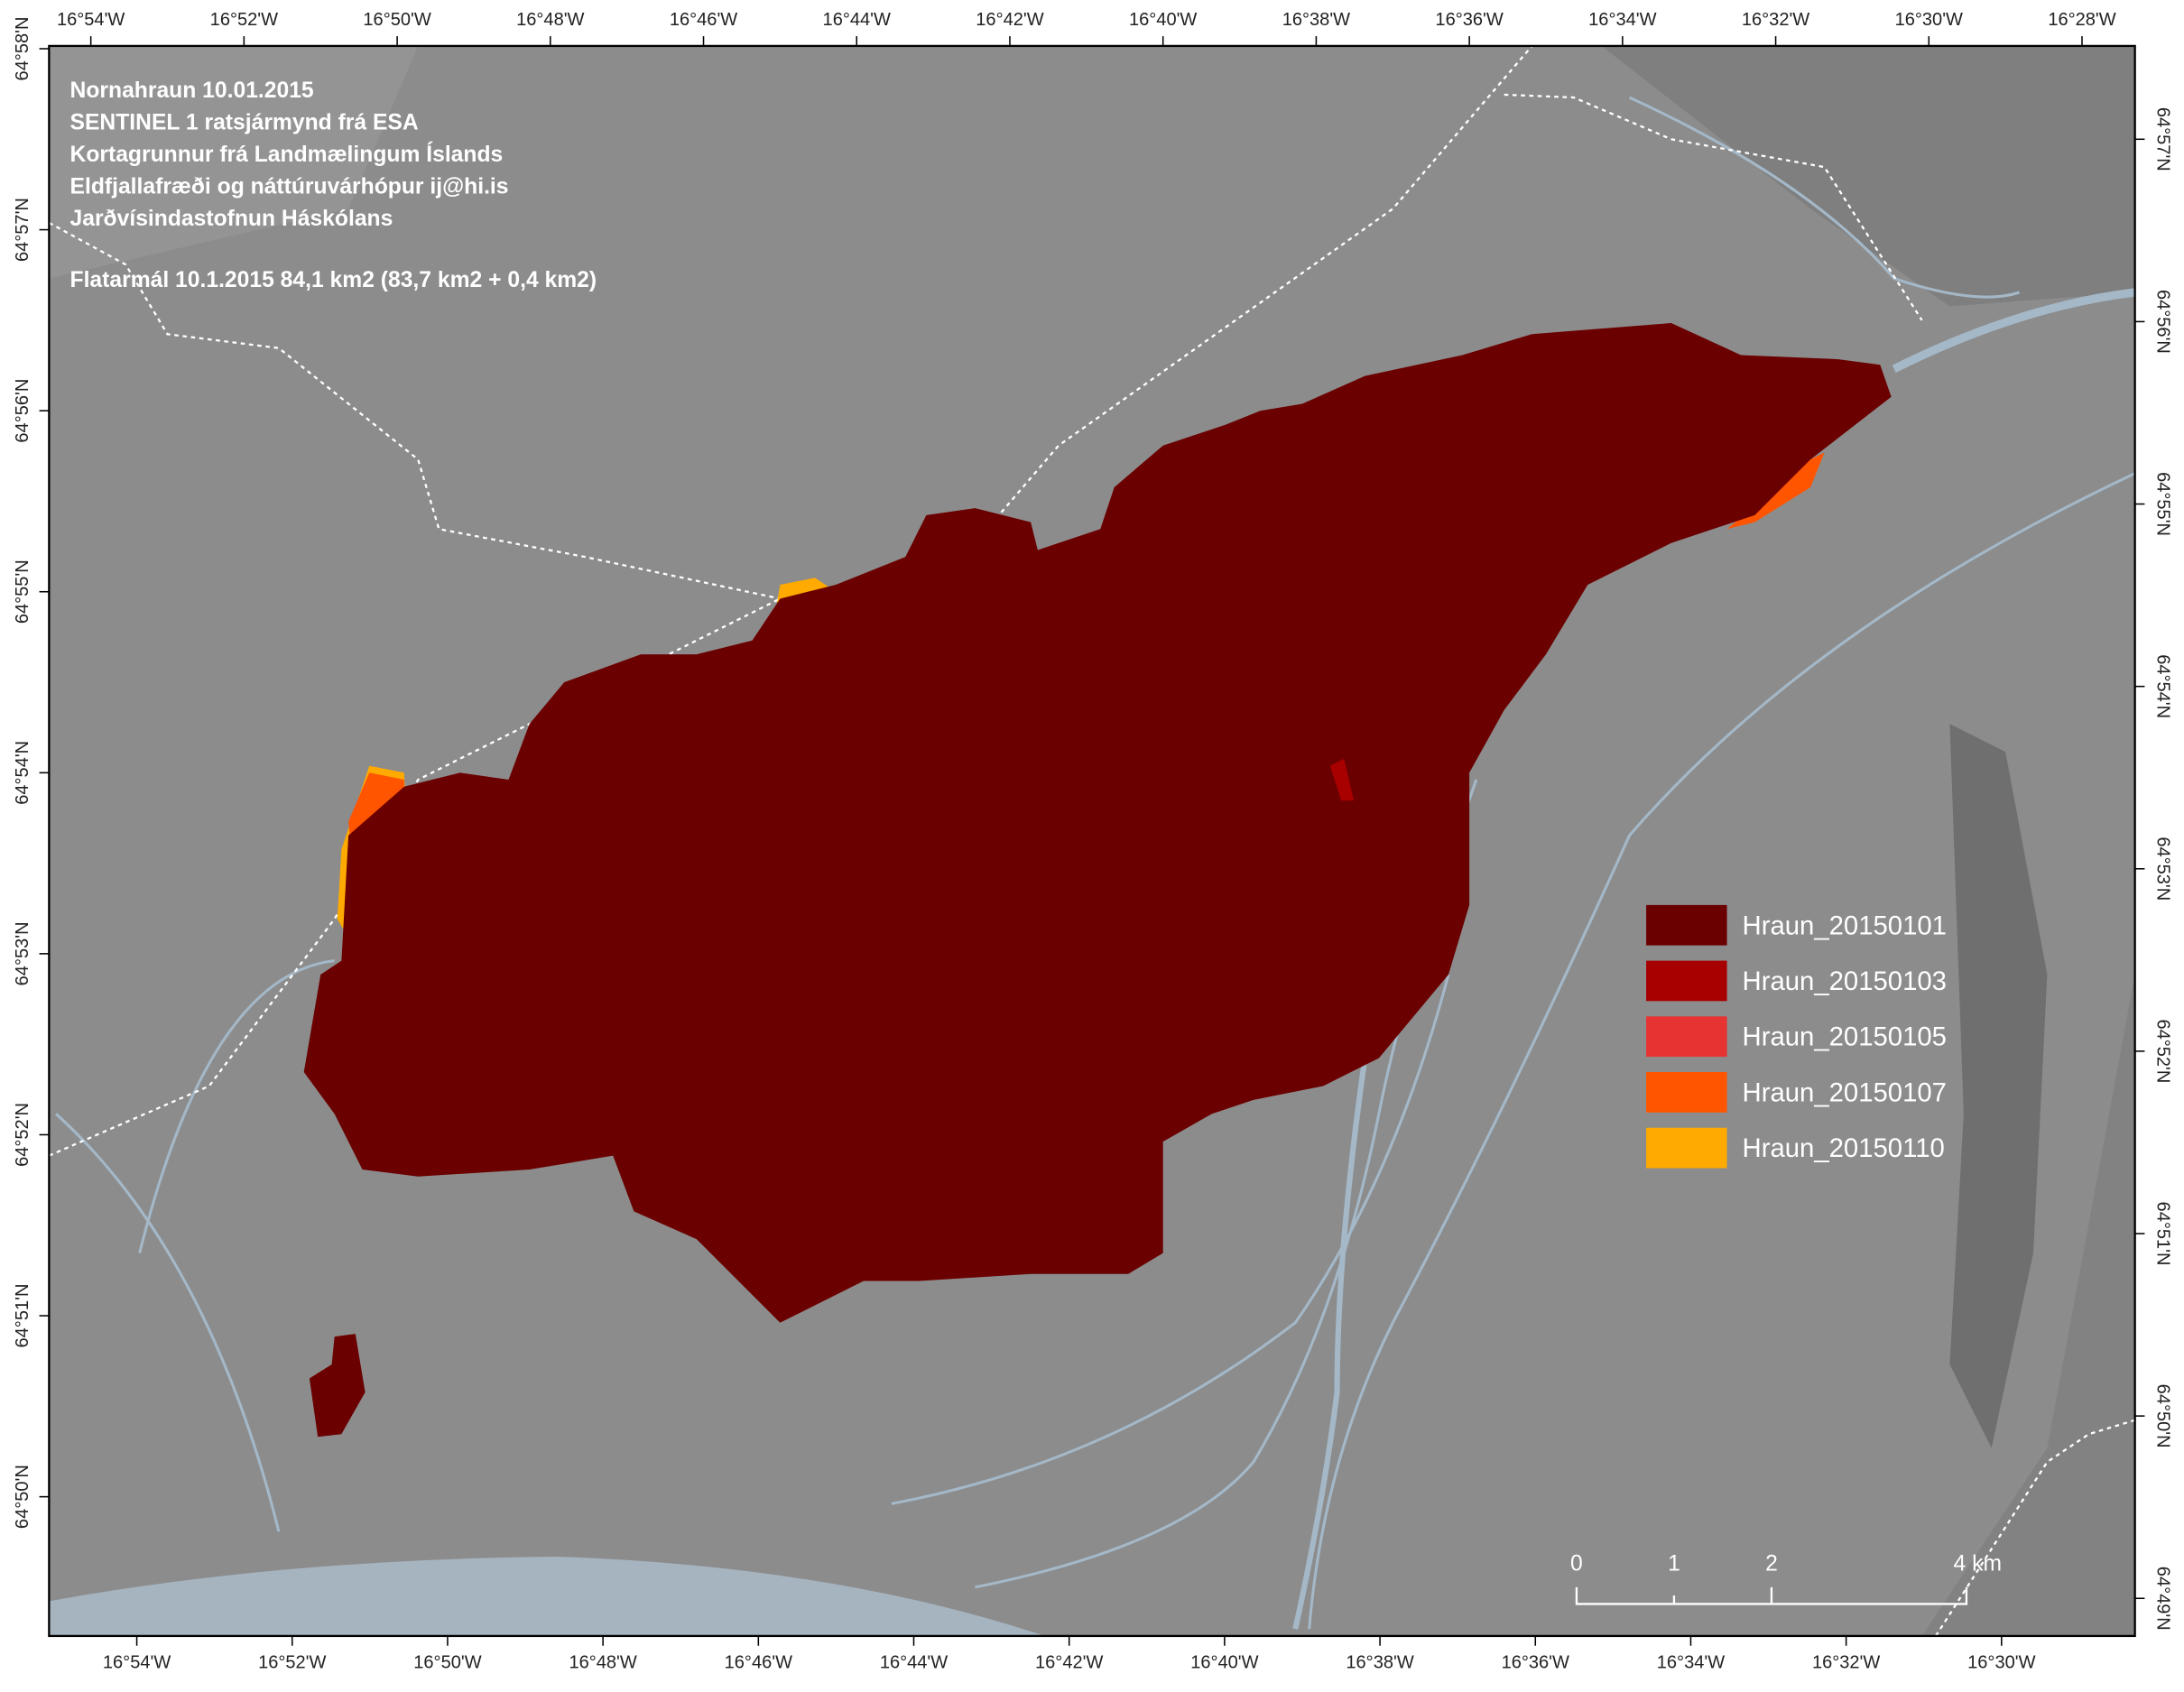 The width and height of the screenshot is (2184, 1692). Describe the element at coordinates (1845, 925) in the screenshot. I see `legend-label: Hraun_20150101` at that location.